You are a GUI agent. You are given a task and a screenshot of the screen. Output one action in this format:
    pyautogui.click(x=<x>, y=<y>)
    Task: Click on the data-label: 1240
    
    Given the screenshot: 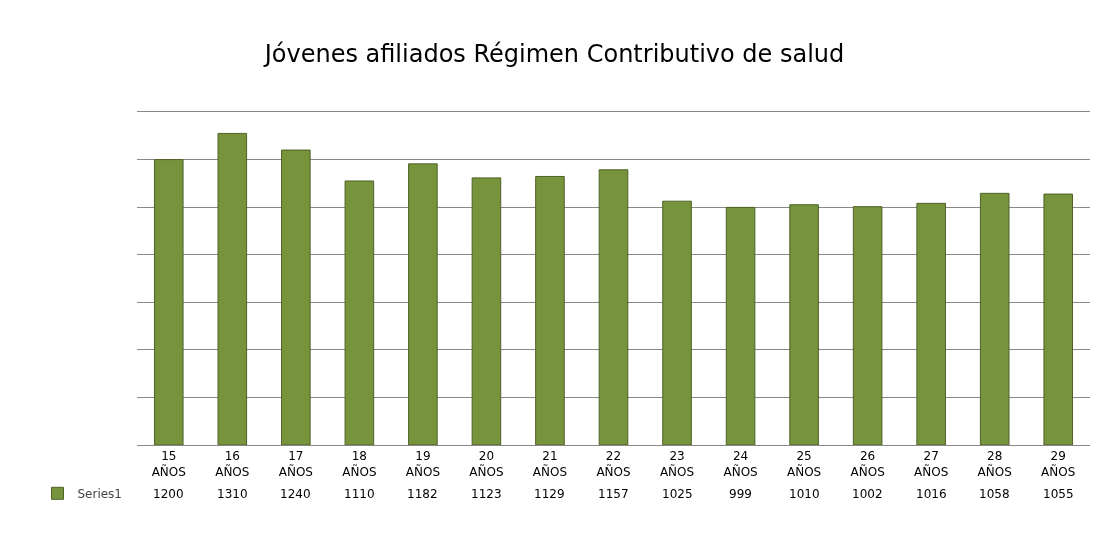 What is the action you would take?
    pyautogui.click(x=295, y=494)
    